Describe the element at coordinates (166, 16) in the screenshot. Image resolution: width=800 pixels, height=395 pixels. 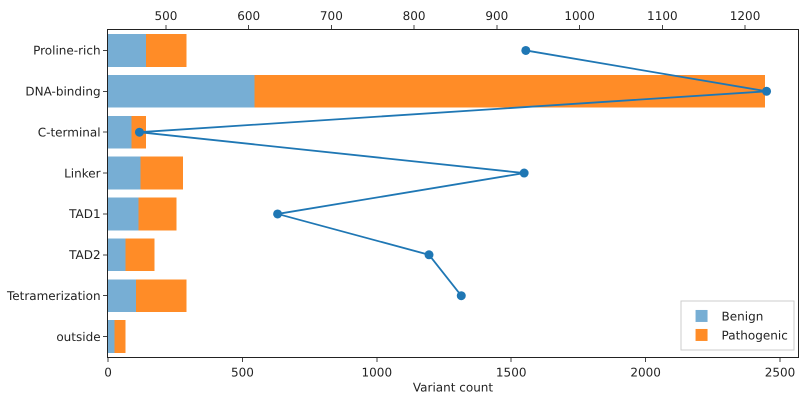
I see `x2-tick-label: 500` at that location.